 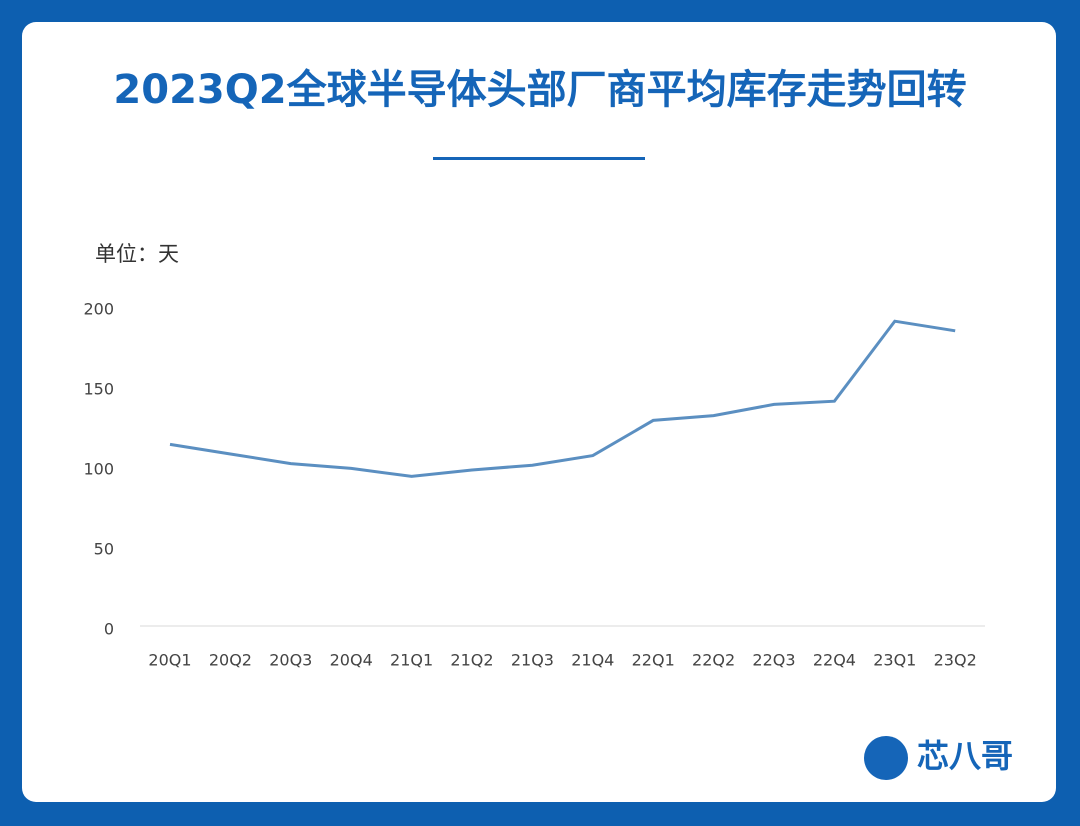 I want to click on y-tick-label: 0, so click(x=109, y=629).